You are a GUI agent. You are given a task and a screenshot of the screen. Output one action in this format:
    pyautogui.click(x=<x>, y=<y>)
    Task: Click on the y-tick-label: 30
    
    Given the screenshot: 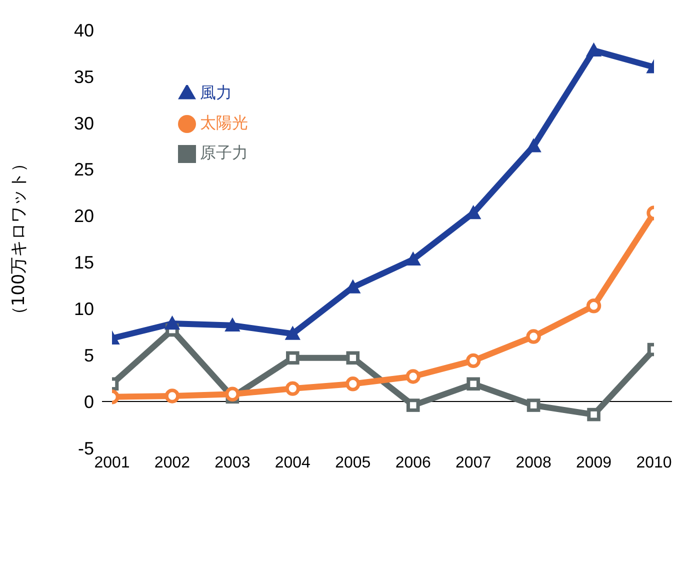 What is the action you would take?
    pyautogui.click(x=84, y=123)
    